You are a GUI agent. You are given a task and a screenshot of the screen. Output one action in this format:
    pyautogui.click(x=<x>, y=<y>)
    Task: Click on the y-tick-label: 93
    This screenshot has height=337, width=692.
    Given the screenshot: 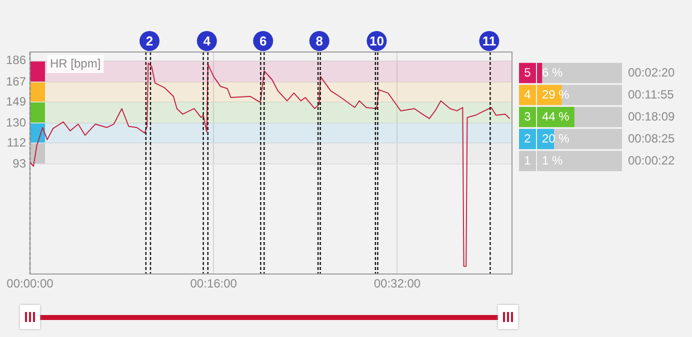 What is the action you would take?
    pyautogui.click(x=19, y=163)
    